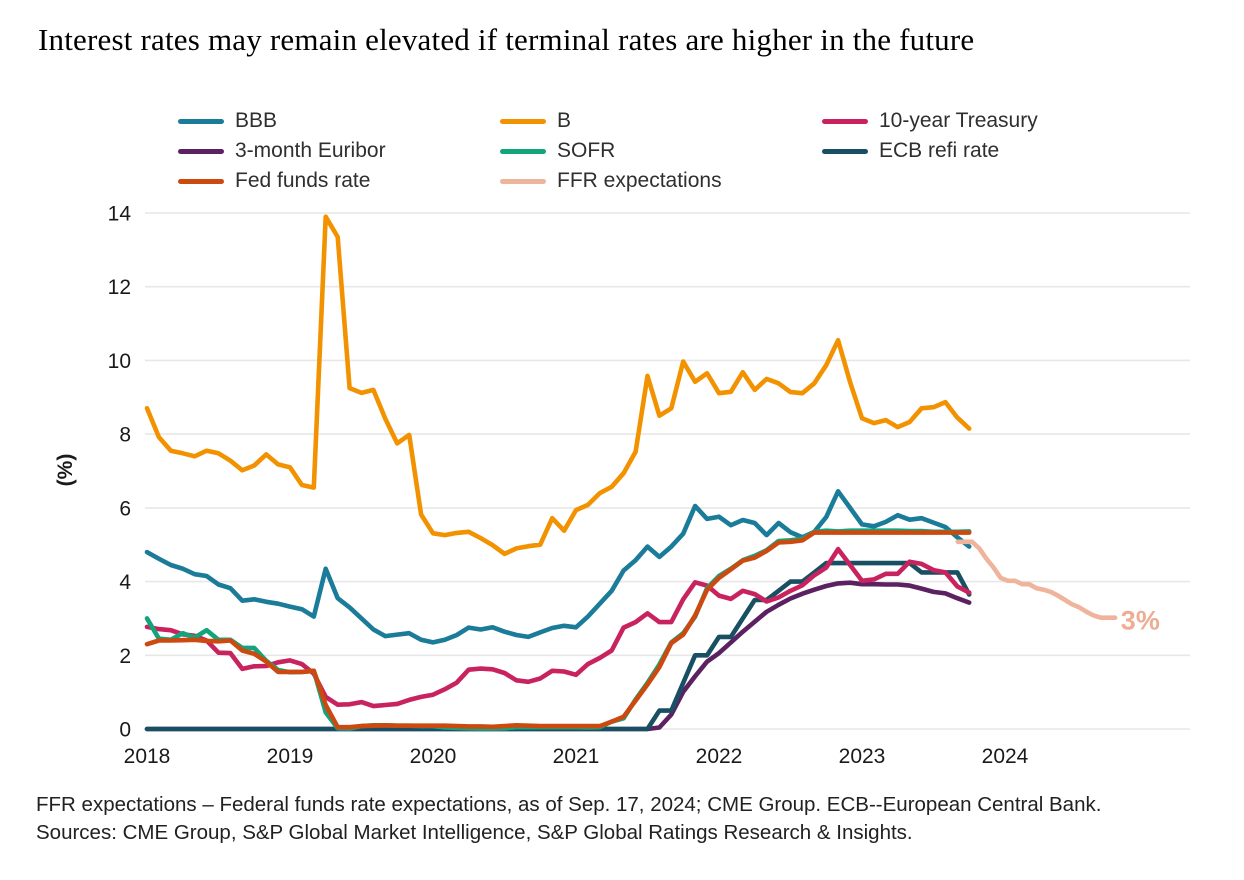  What do you see at coordinates (125, 582) in the screenshot?
I see `y-tick-label-4: 4` at bounding box center [125, 582].